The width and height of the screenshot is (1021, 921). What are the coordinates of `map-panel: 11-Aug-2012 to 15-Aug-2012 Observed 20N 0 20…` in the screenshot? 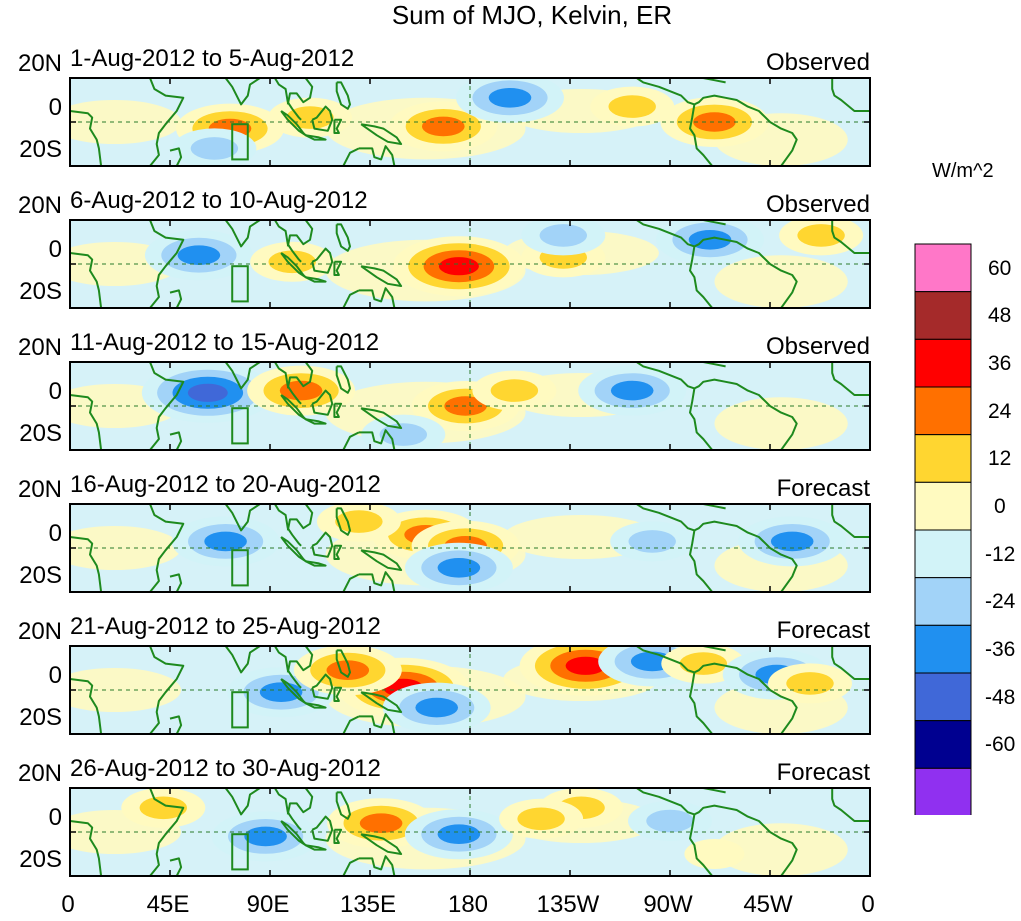 It's located at (450, 401).